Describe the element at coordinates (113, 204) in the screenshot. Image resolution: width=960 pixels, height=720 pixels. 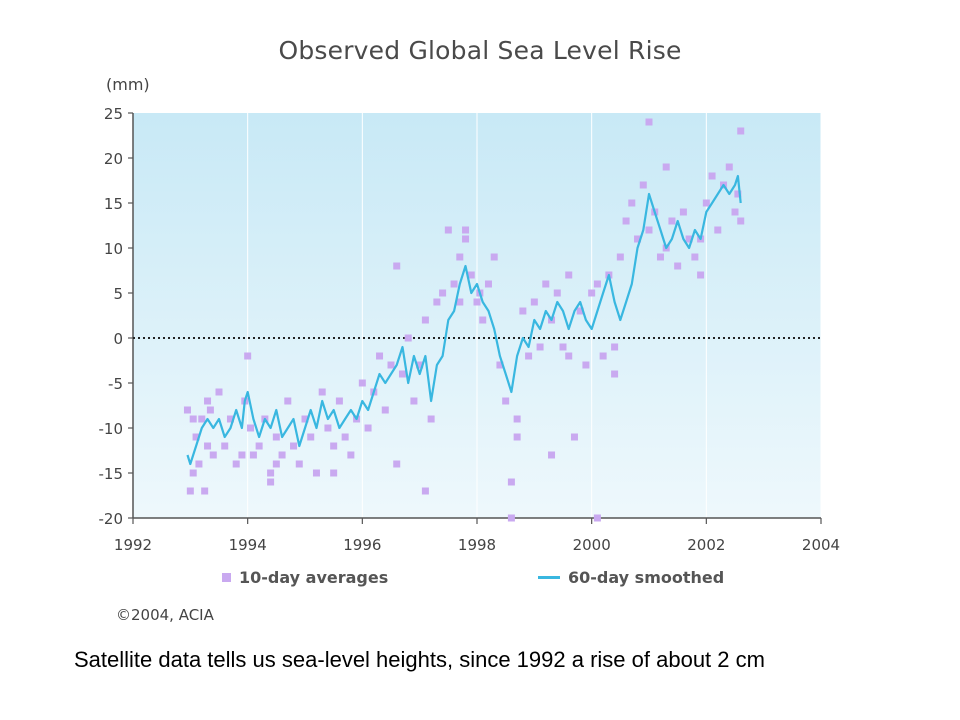
I see `y-tick-label: 15` at that location.